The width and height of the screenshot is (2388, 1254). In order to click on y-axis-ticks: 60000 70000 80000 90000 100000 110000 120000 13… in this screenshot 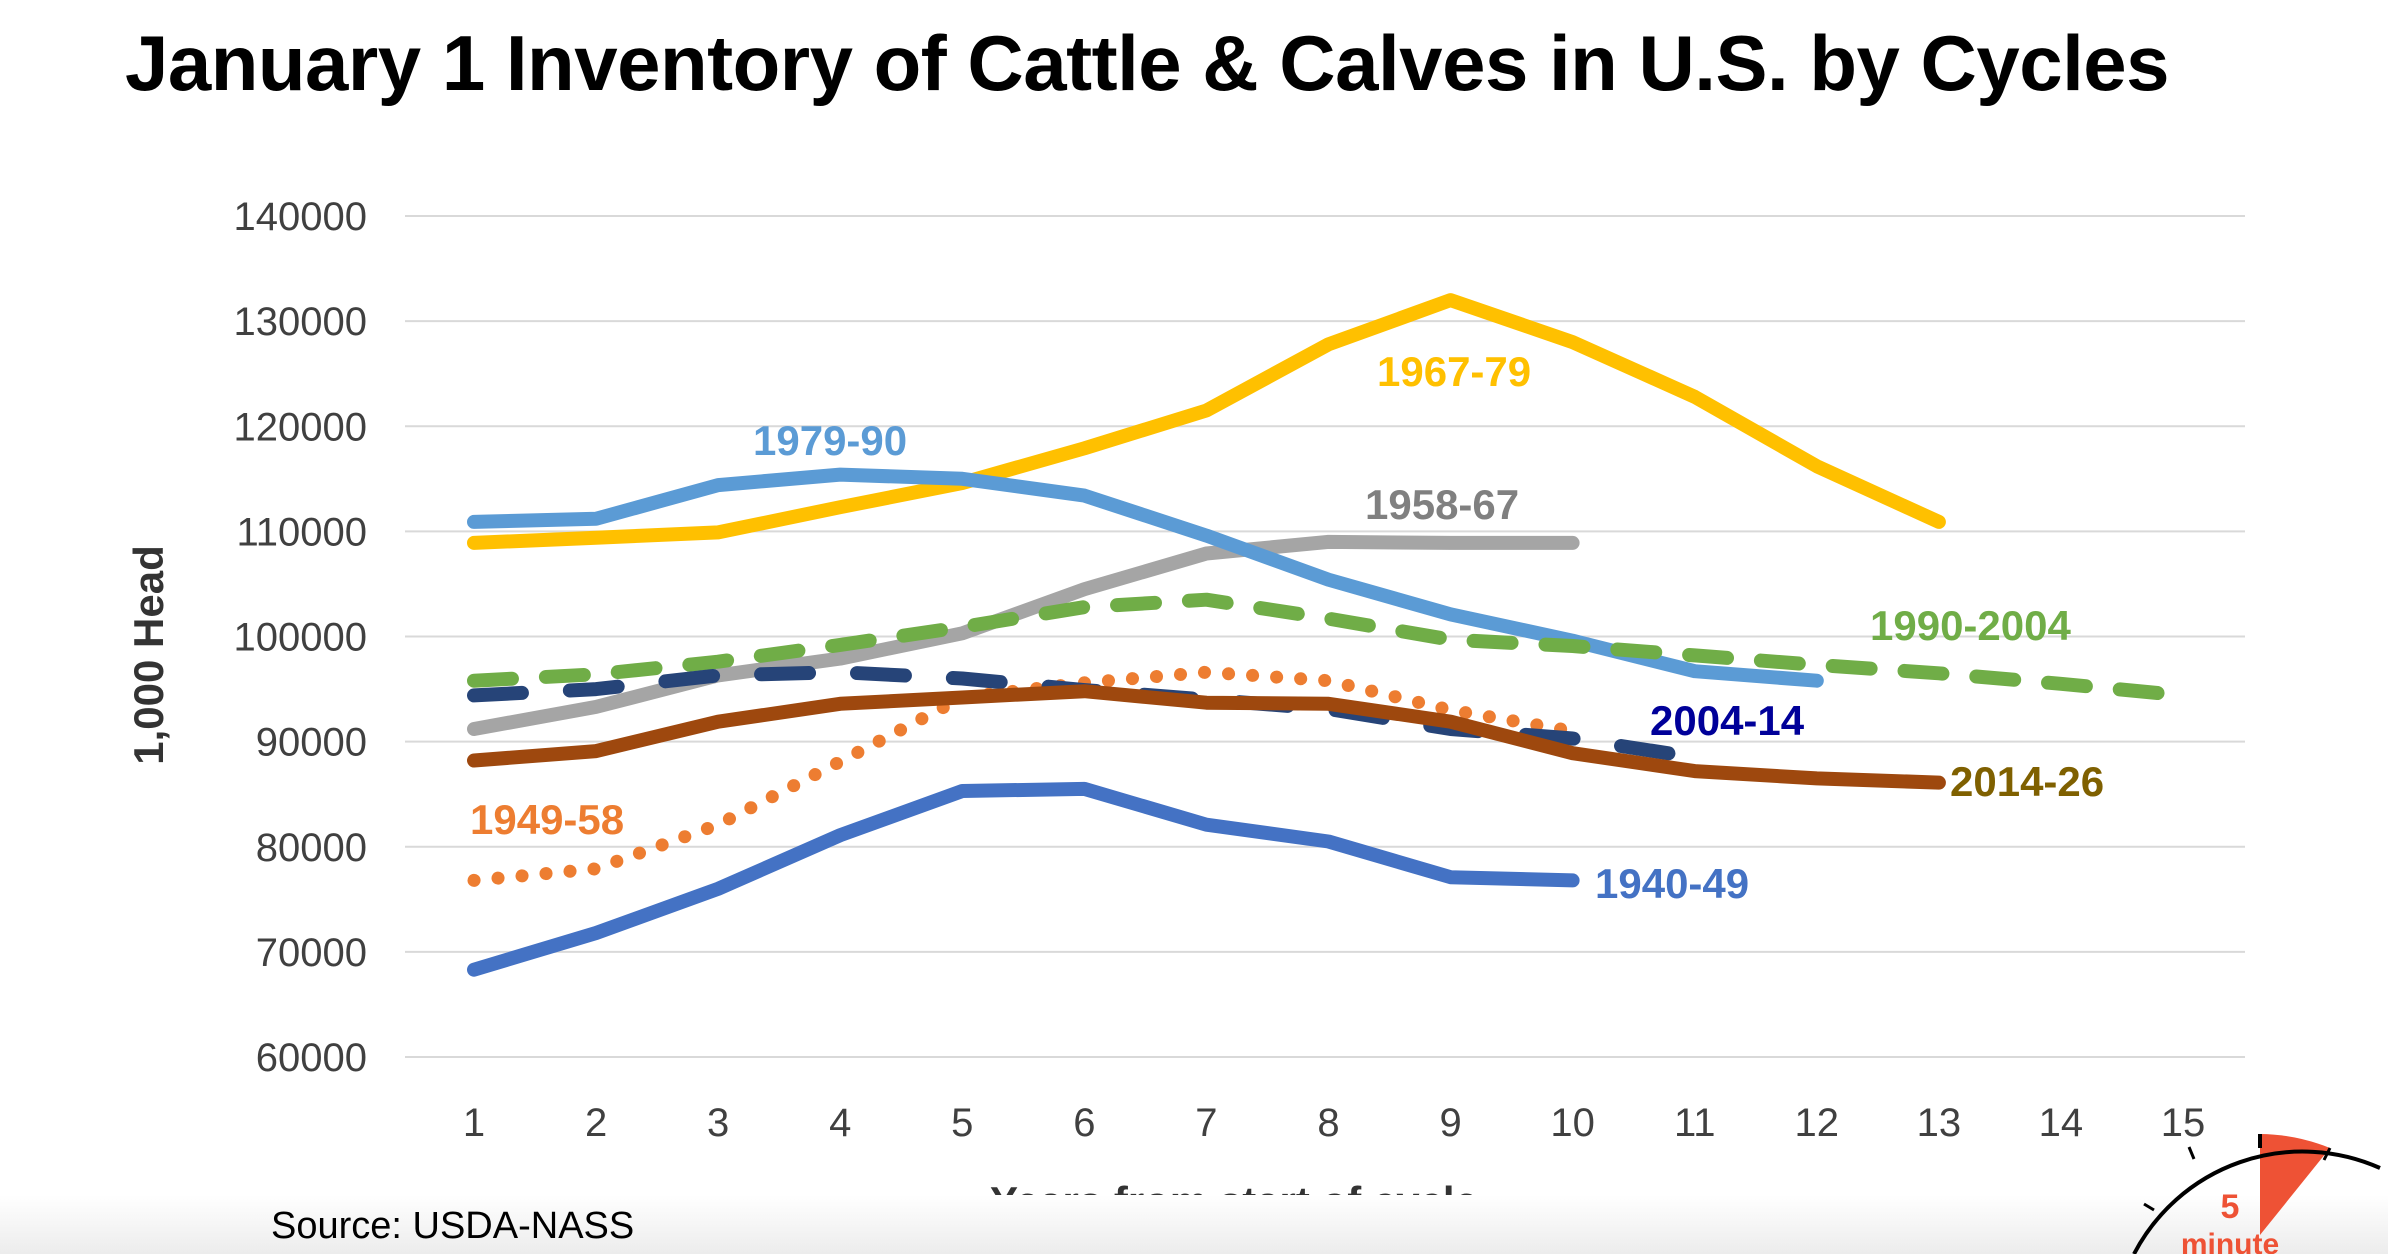, I will do `click(300, 637)`.